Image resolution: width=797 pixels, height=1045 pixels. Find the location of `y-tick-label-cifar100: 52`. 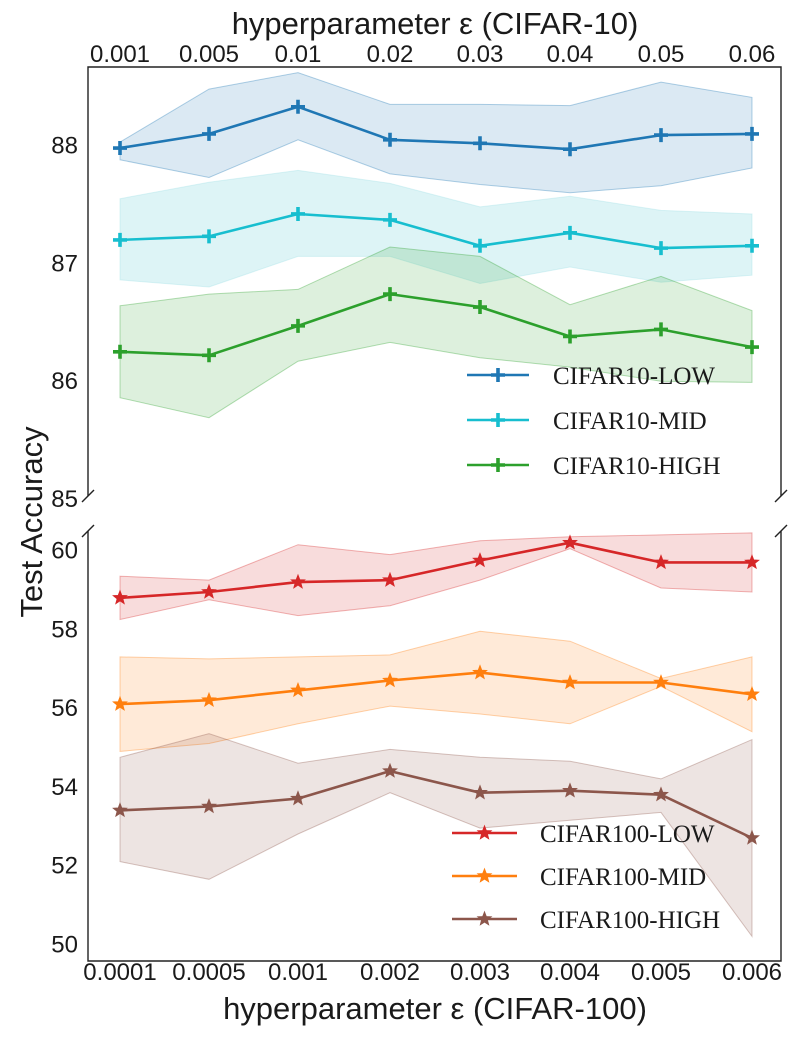

y-tick-label-cifar100: 52 is located at coordinates (64, 866).